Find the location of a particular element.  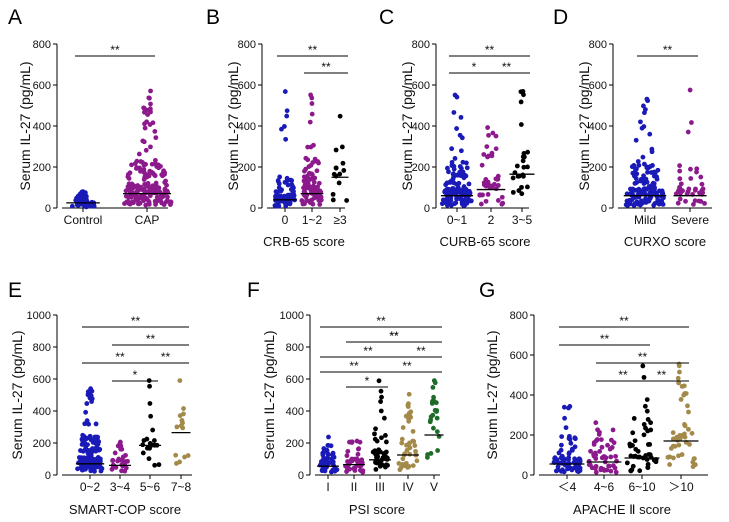

x-tick-label: V is located at coordinates (434, 487).